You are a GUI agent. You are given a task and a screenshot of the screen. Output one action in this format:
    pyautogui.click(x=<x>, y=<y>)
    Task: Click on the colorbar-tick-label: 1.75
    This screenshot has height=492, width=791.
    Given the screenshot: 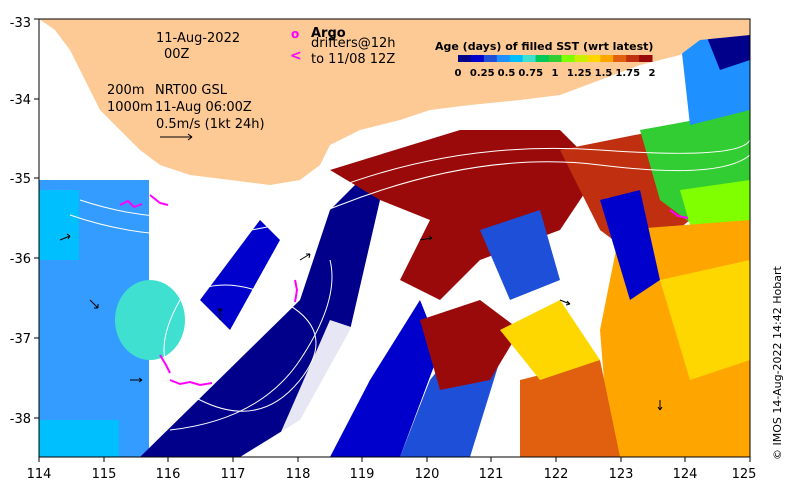 What is the action you would take?
    pyautogui.click(x=627, y=73)
    